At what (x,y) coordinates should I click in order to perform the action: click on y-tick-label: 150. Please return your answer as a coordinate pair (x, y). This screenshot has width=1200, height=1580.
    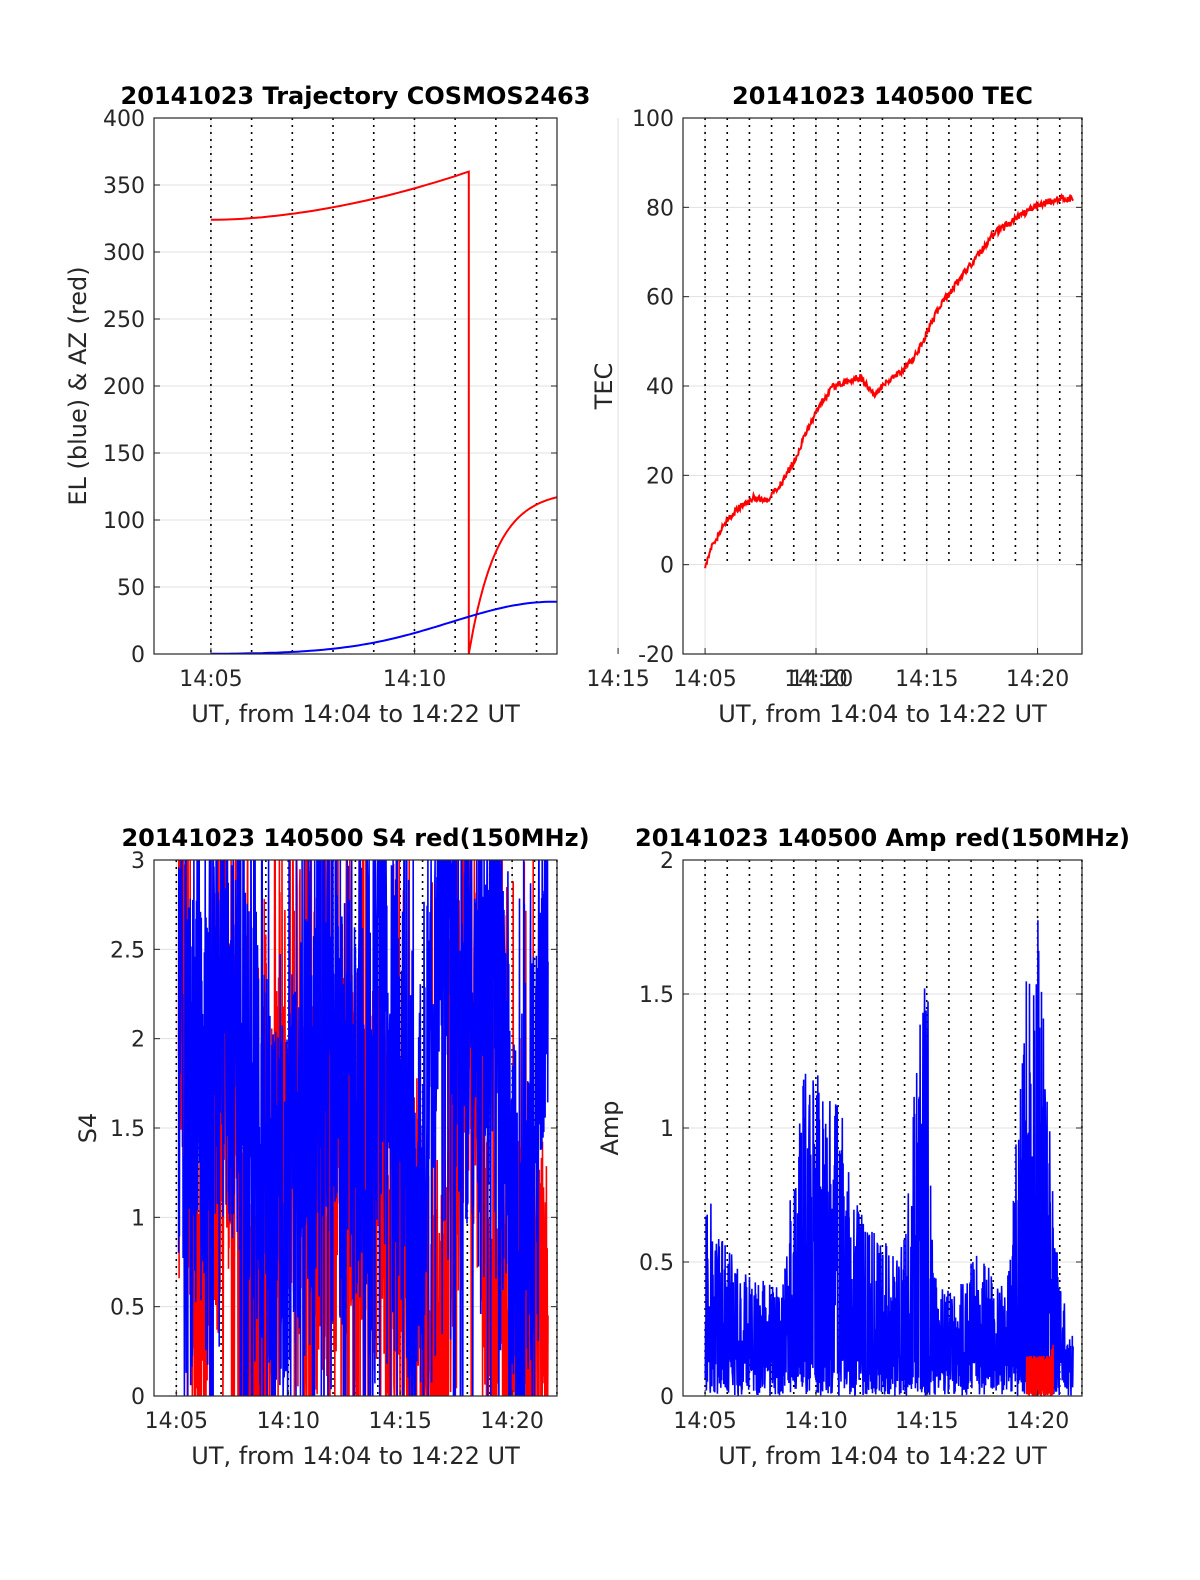
    Looking at the image, I should click on (124, 454).